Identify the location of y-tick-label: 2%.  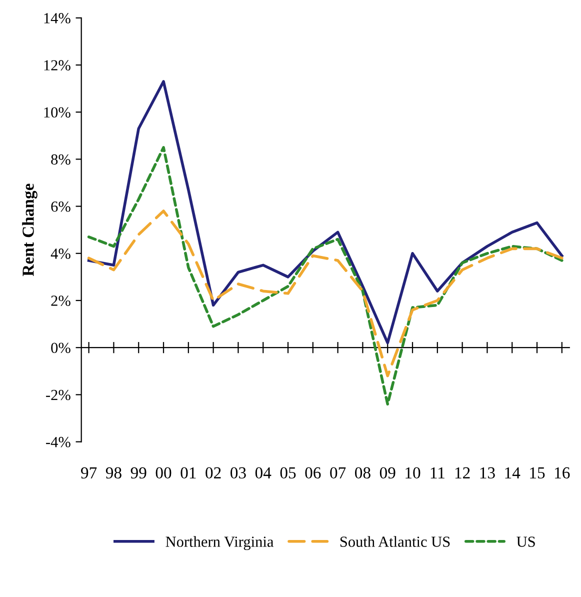
(60, 301).